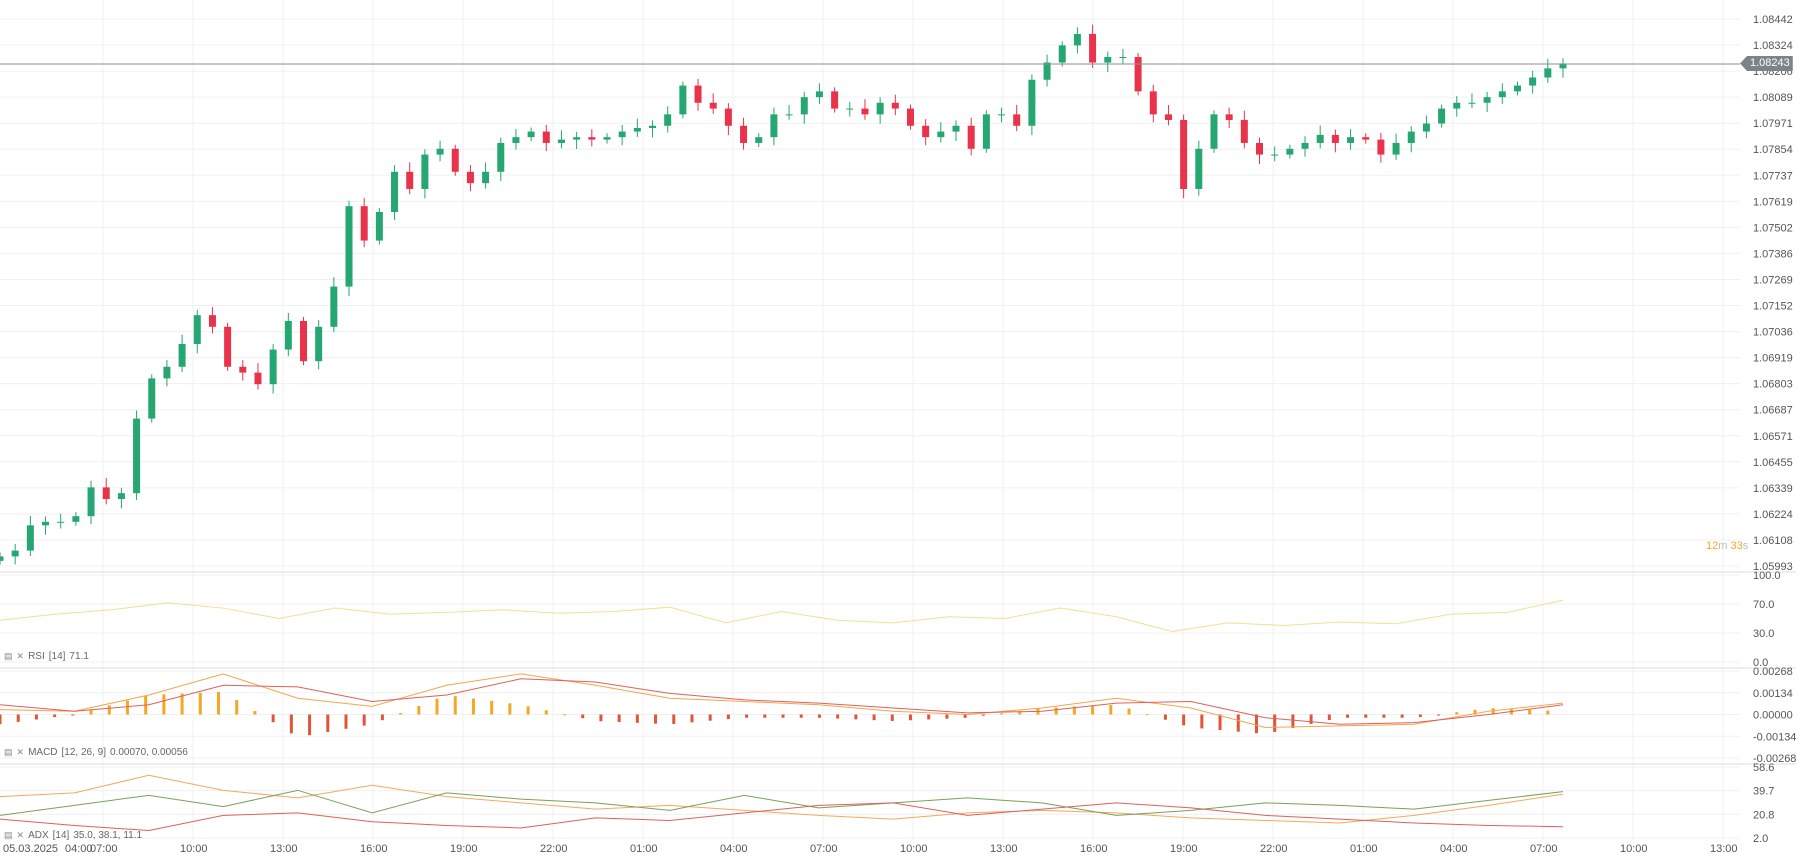  I want to click on rsi-params: [14], so click(57, 656).